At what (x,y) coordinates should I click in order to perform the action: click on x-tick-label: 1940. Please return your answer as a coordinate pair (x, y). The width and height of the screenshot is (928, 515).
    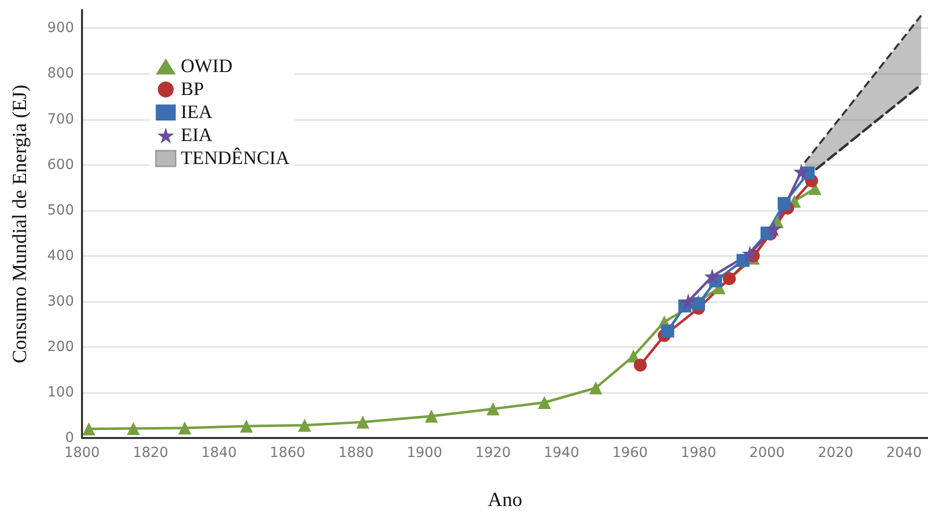
    Looking at the image, I should click on (562, 453).